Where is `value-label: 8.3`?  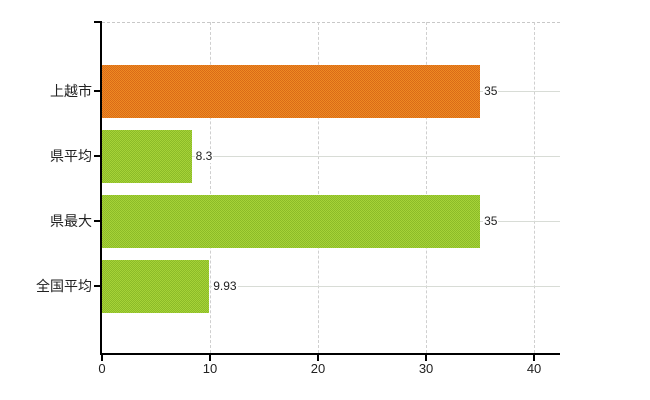
value-label: 8.3 is located at coordinates (204, 156).